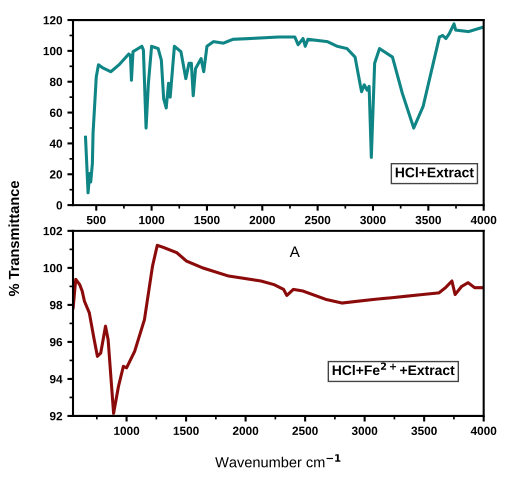 This screenshot has height=477, width=507. Describe the element at coordinates (56, 379) in the screenshot. I see `y-tick-label: 94` at that location.